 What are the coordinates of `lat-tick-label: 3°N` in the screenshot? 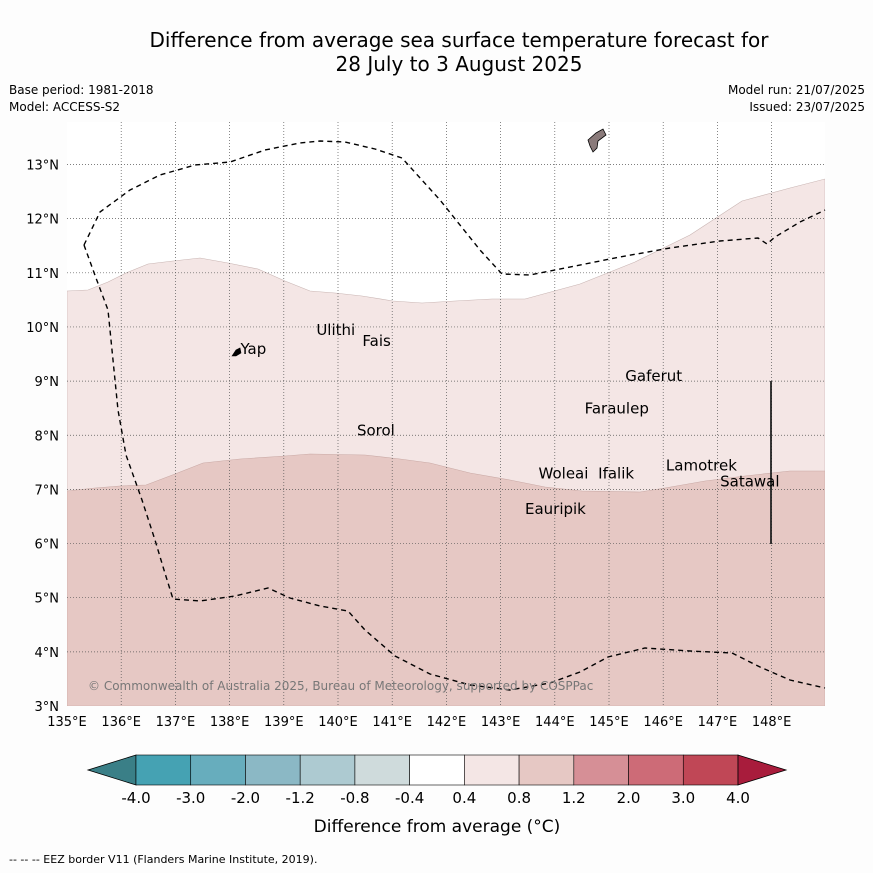 It's located at (47, 707).